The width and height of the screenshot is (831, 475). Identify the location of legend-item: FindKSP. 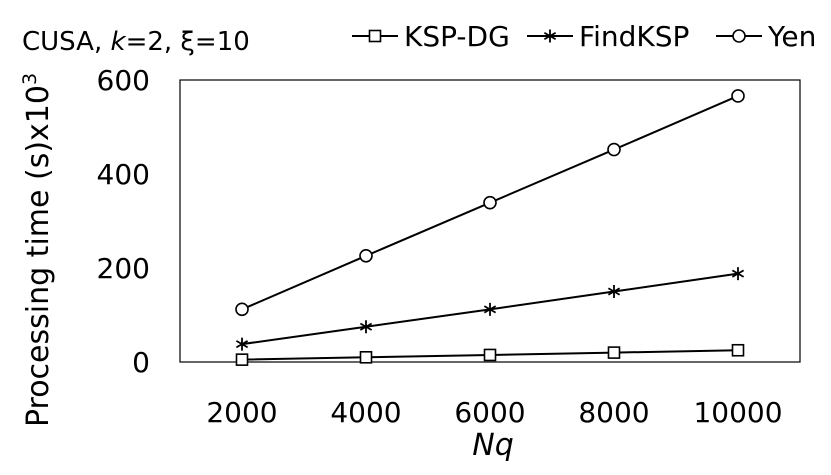
(608, 36).